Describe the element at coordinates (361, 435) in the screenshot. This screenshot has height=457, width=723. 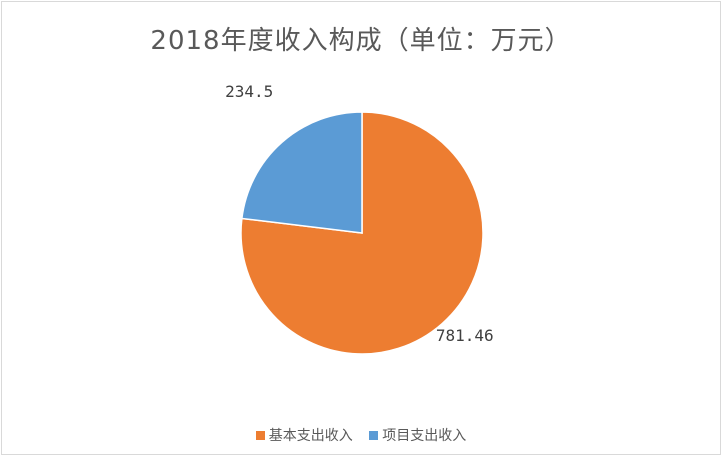
I see `legend: 基本支出收入 项目支出收入` at that location.